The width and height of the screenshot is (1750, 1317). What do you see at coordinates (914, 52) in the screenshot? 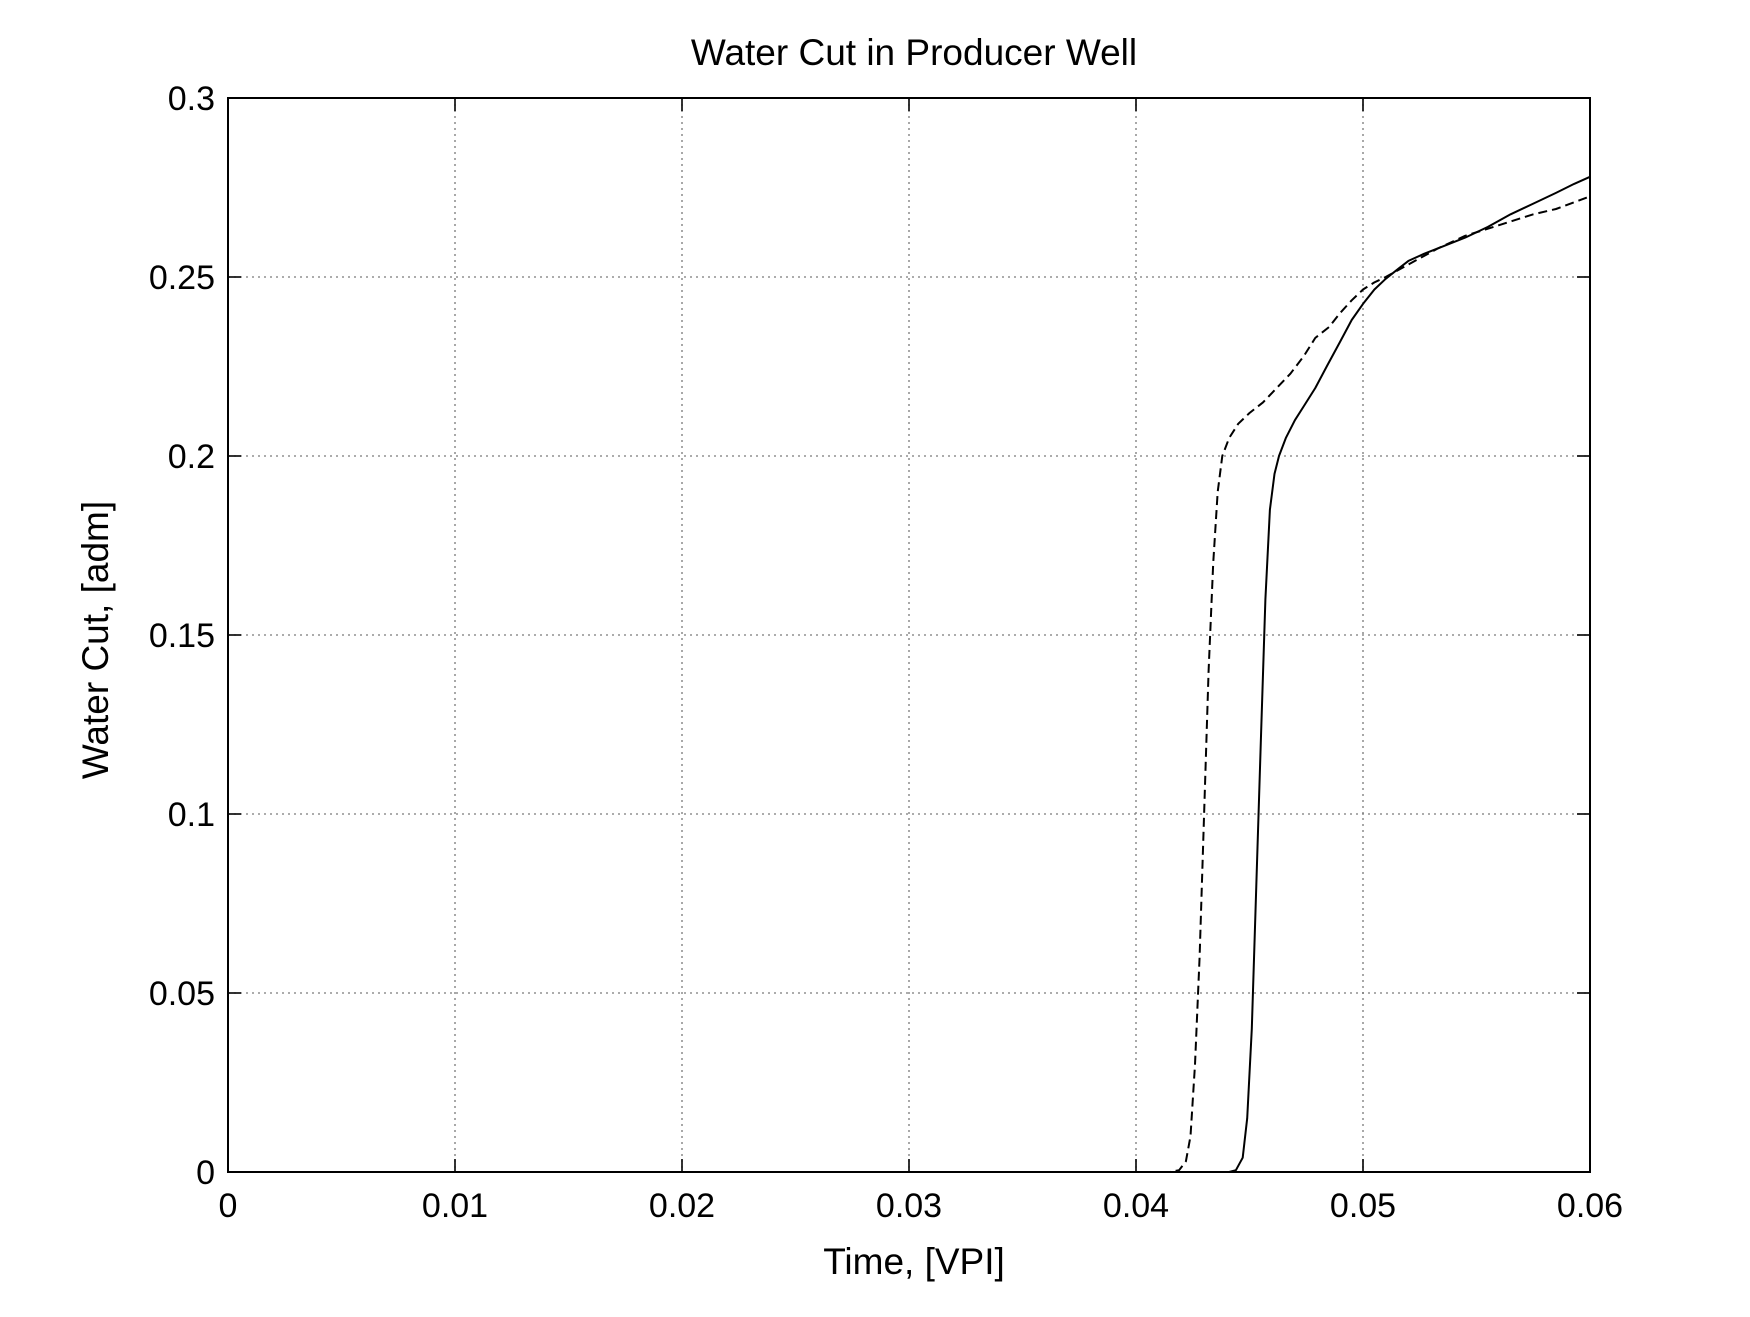
I see `chart-title: Water Cut in Producer Well` at bounding box center [914, 52].